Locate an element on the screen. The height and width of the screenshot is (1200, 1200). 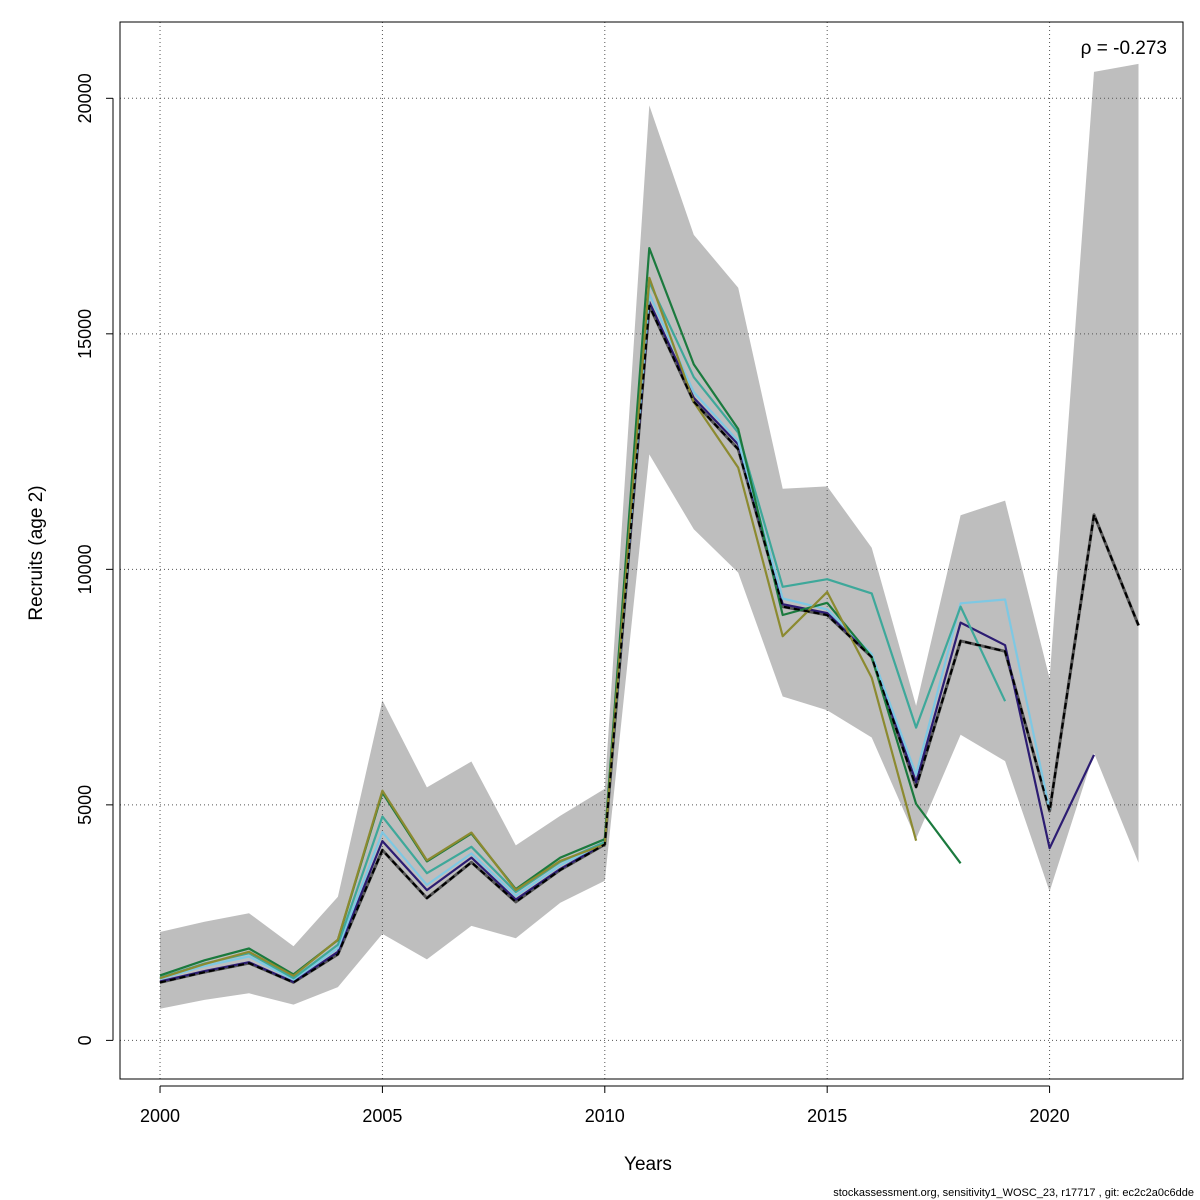
y-tick-label: 20000 is located at coordinates (85, 98).